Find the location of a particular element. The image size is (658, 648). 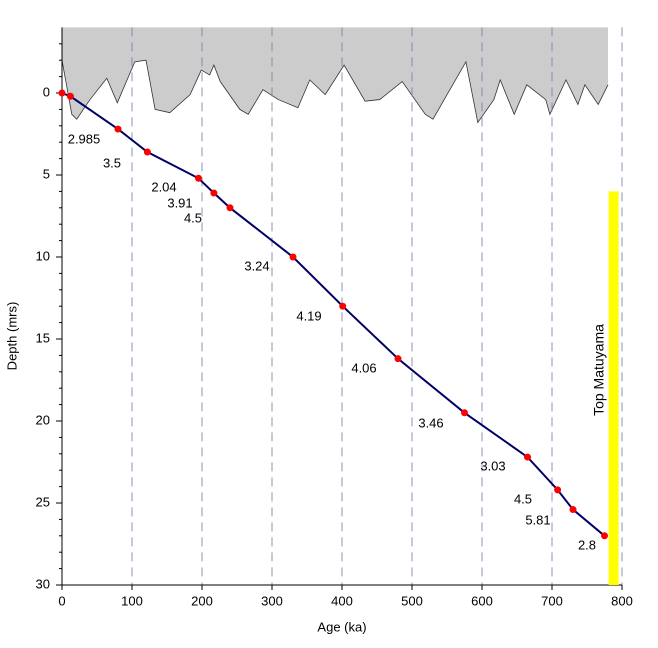

y-tick-label: 15 is located at coordinates (43, 337).